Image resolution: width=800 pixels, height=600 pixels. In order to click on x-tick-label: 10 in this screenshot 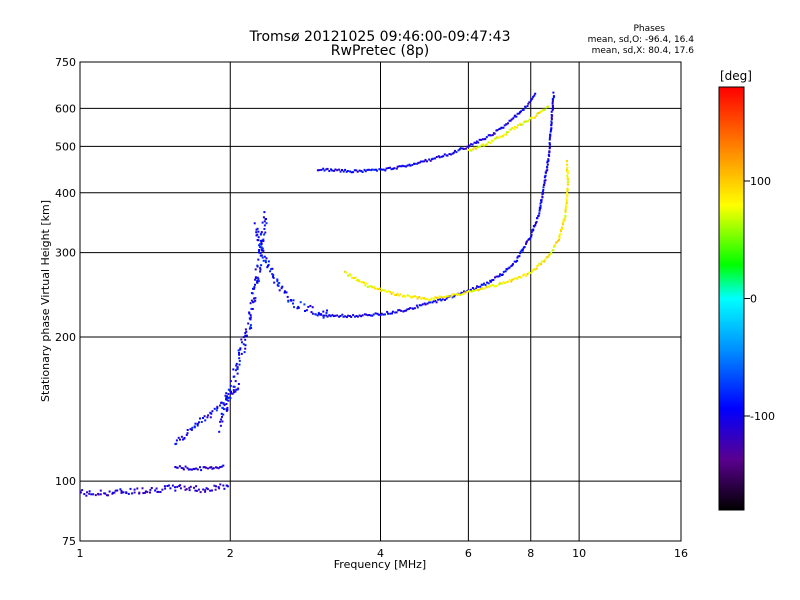, I will do `click(579, 553)`.